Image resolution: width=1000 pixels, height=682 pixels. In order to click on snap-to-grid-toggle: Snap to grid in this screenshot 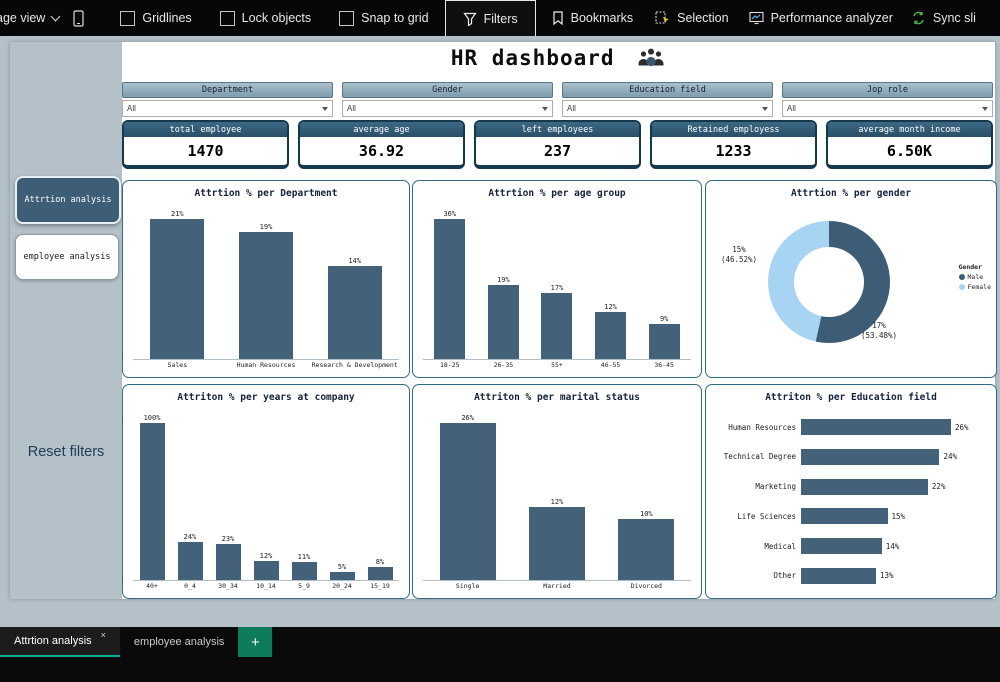, I will do `click(384, 18)`.